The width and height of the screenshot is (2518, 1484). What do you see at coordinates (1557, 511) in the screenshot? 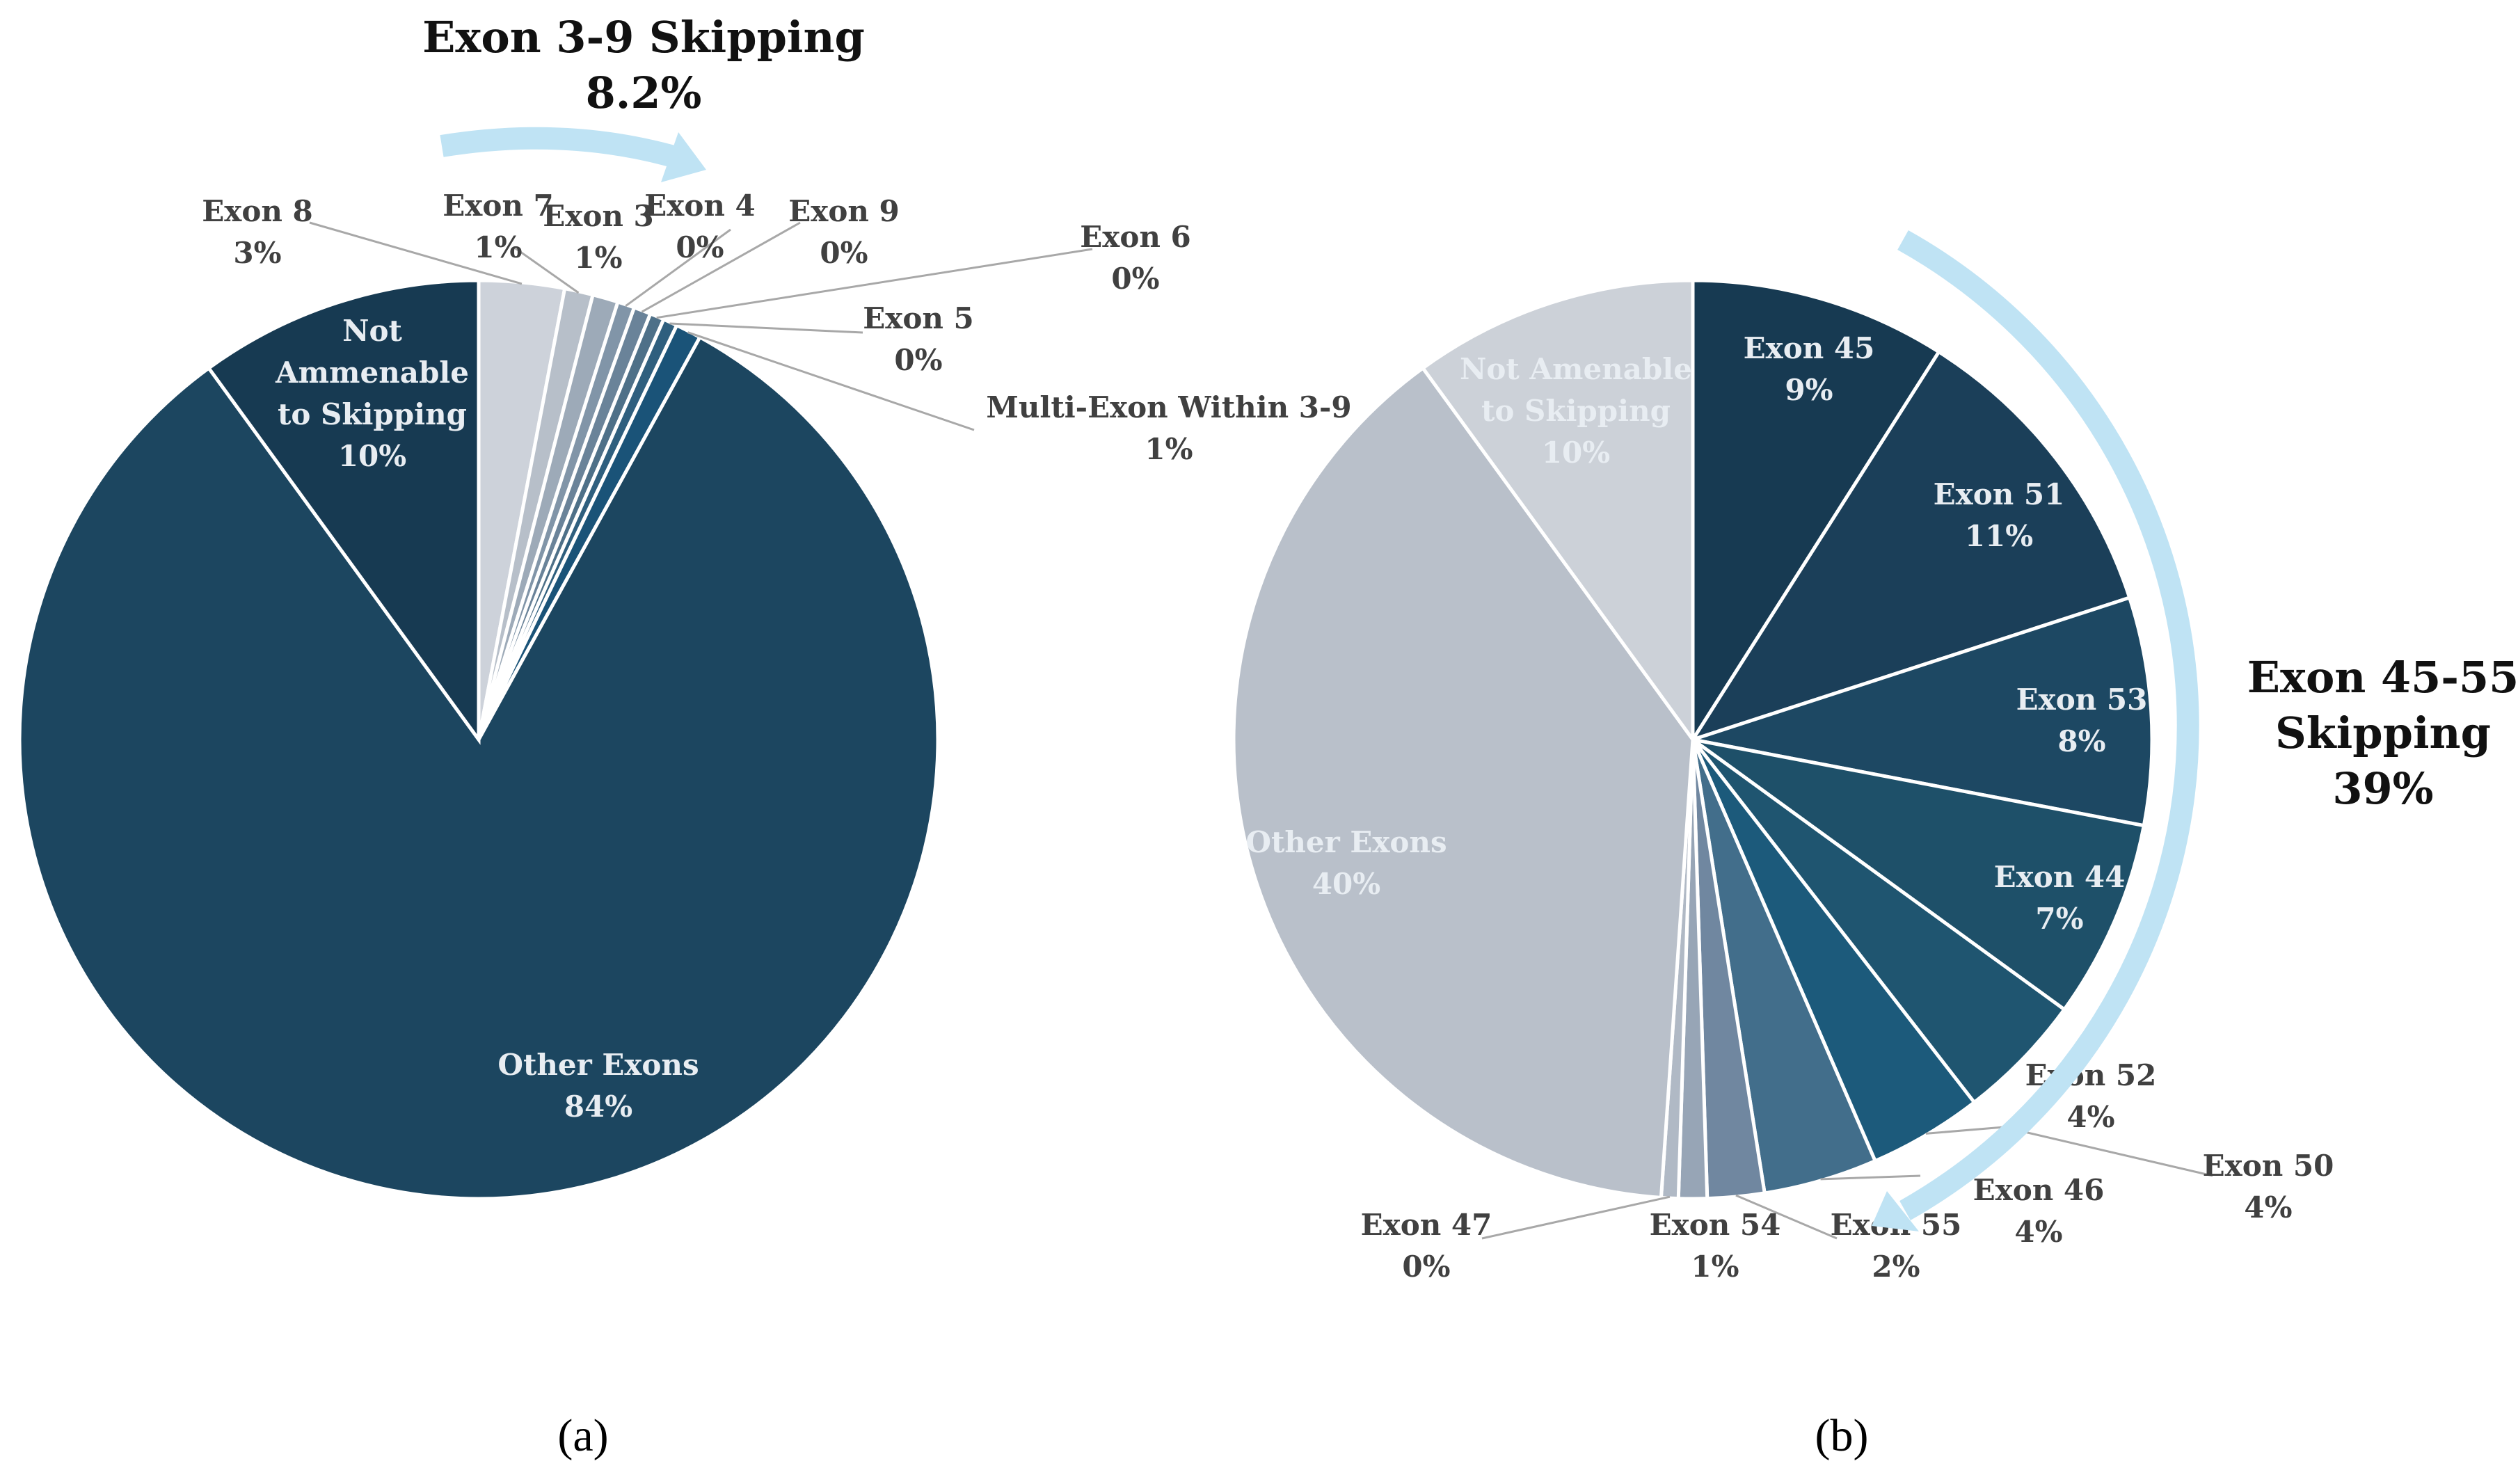
I see `slice-not-amenable-to-skipping` at bounding box center [1557, 511].